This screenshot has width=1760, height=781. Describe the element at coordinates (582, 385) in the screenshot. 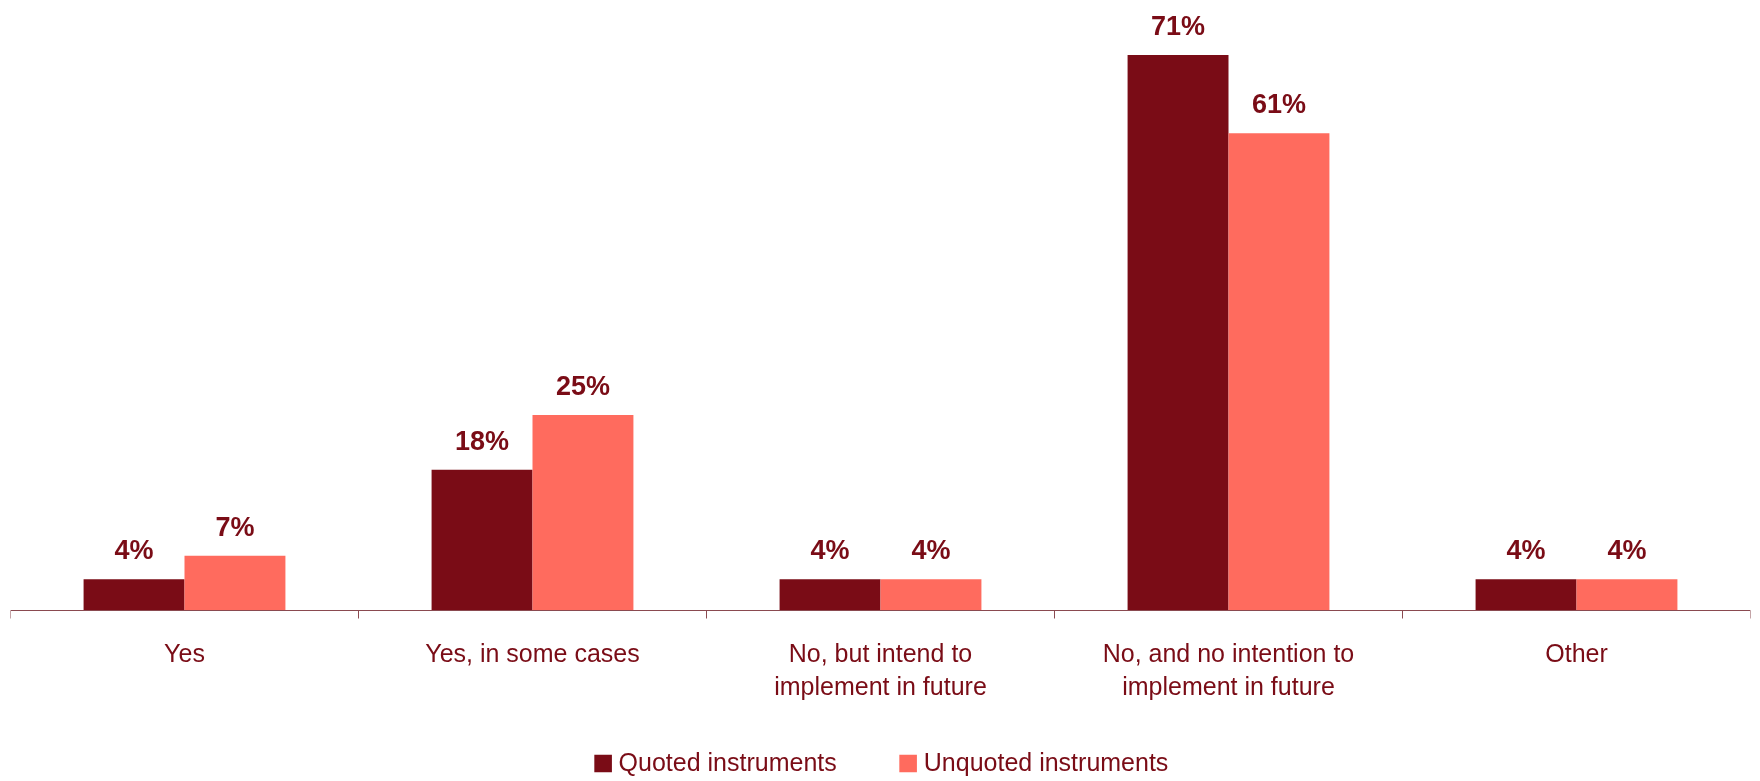

I see `data-label: 25%` at that location.